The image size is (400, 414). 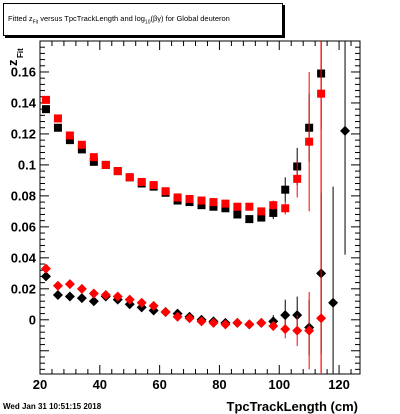 What do you see at coordinates (23, 288) in the screenshot?
I see `y-tick-label: 0.02` at bounding box center [23, 288].